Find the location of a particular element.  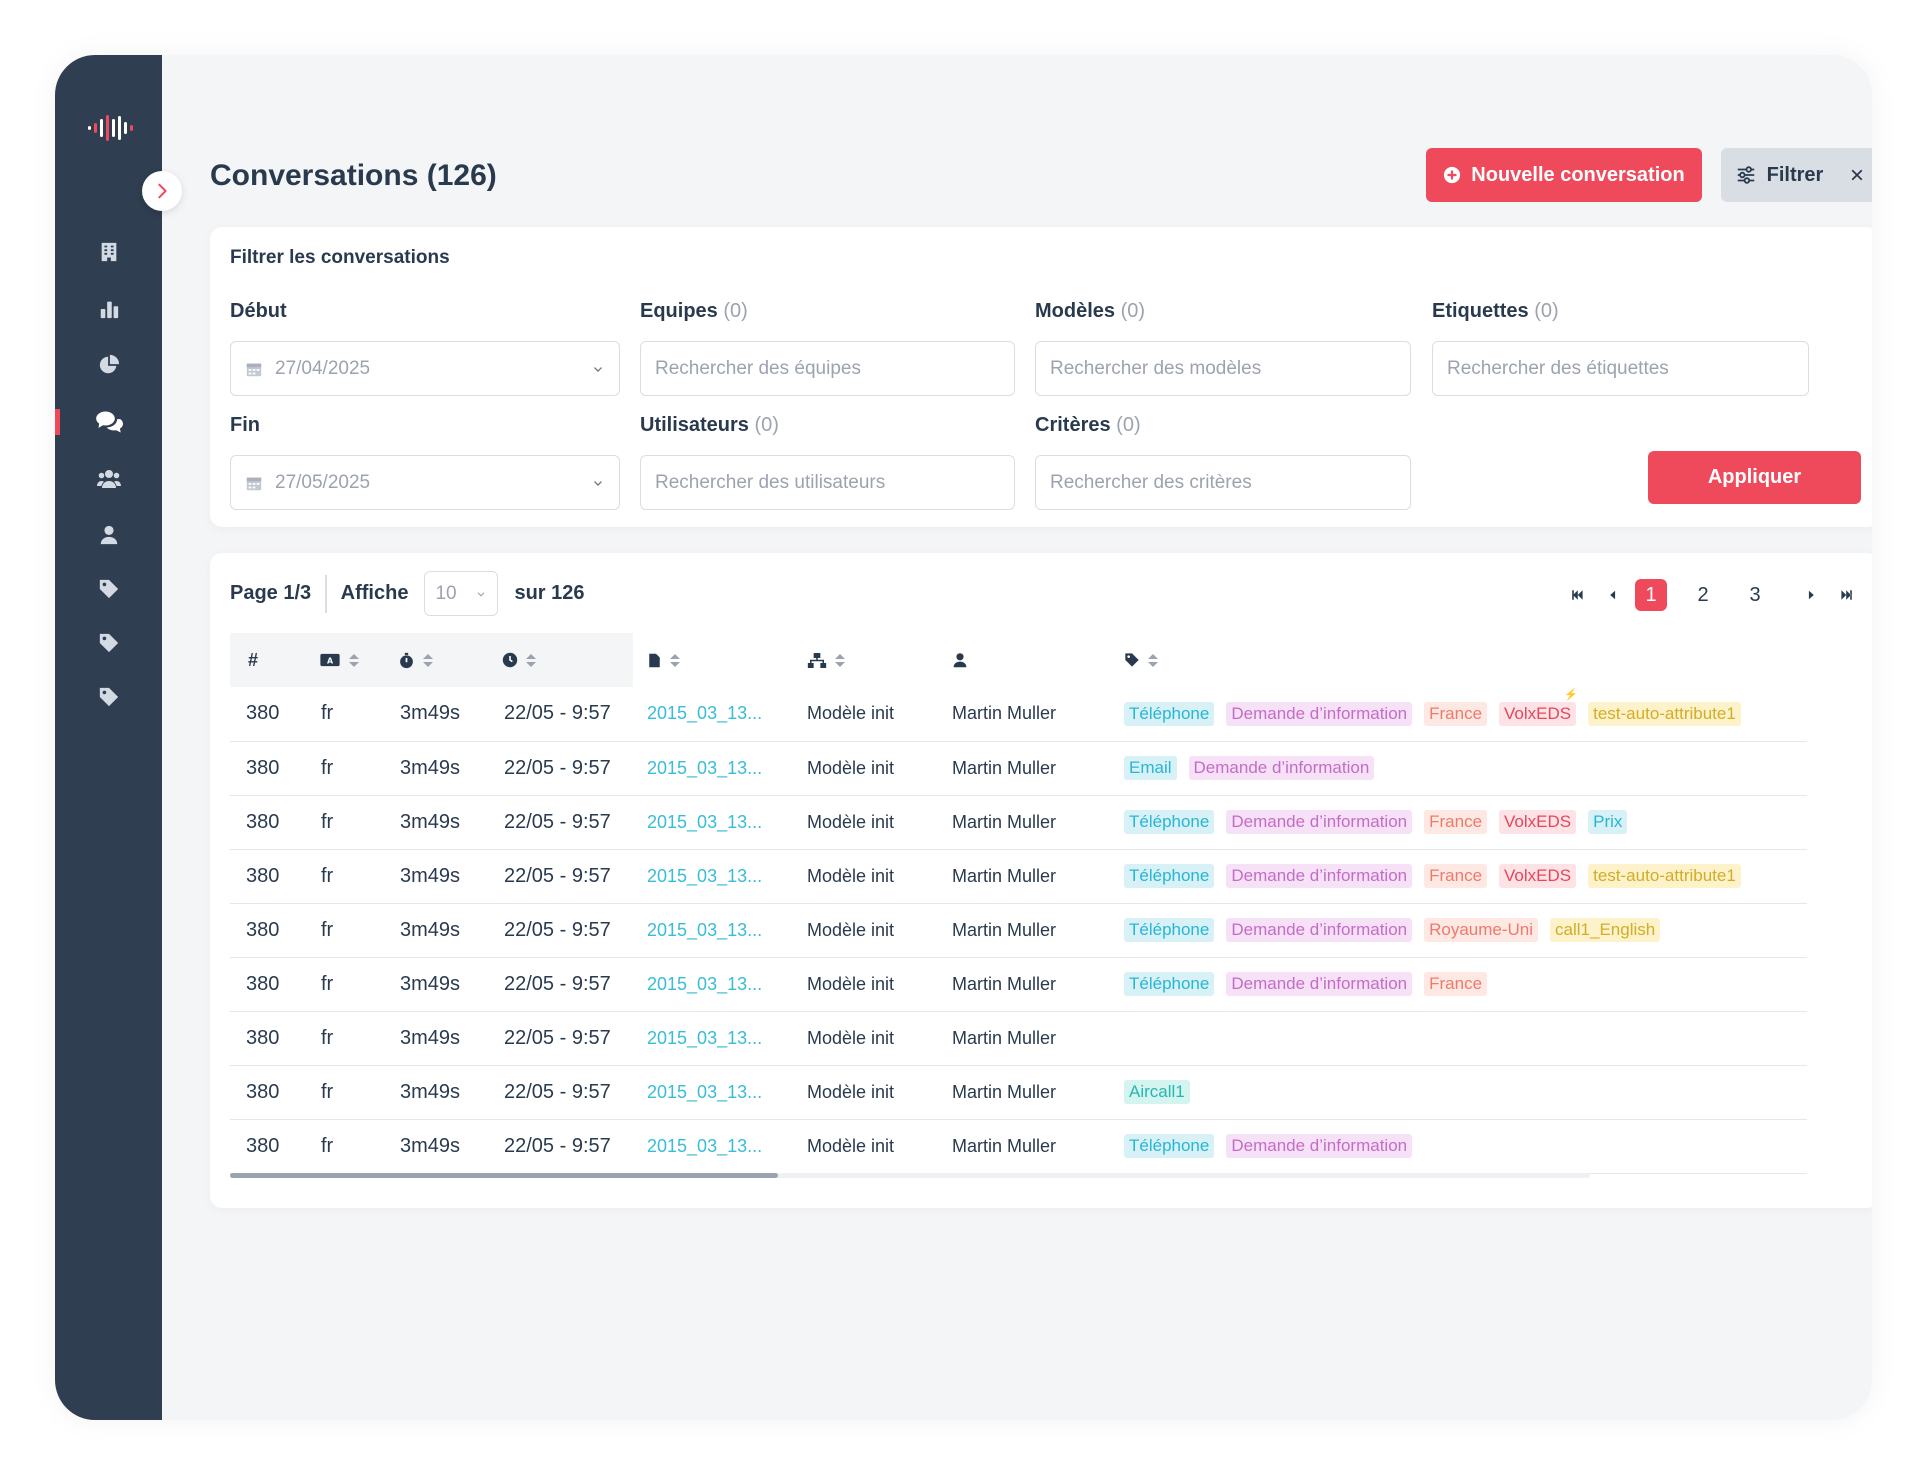

column-user-header is located at coordinates (1028, 660).